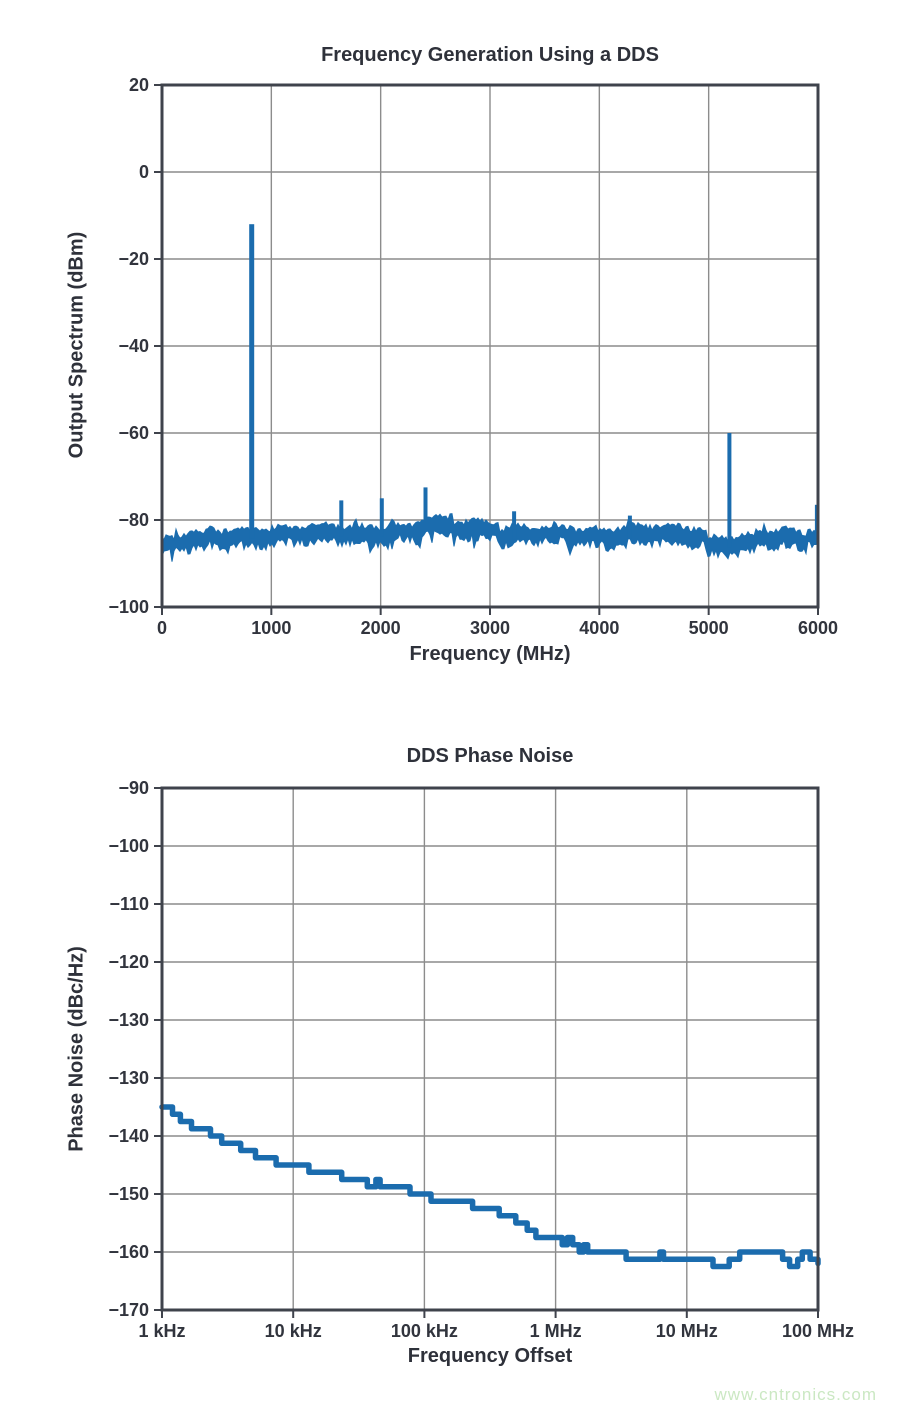 Image resolution: width=900 pixels, height=1418 pixels. Describe the element at coordinates (128, 1252) in the screenshot. I see `y-tick-label: −160` at that location.